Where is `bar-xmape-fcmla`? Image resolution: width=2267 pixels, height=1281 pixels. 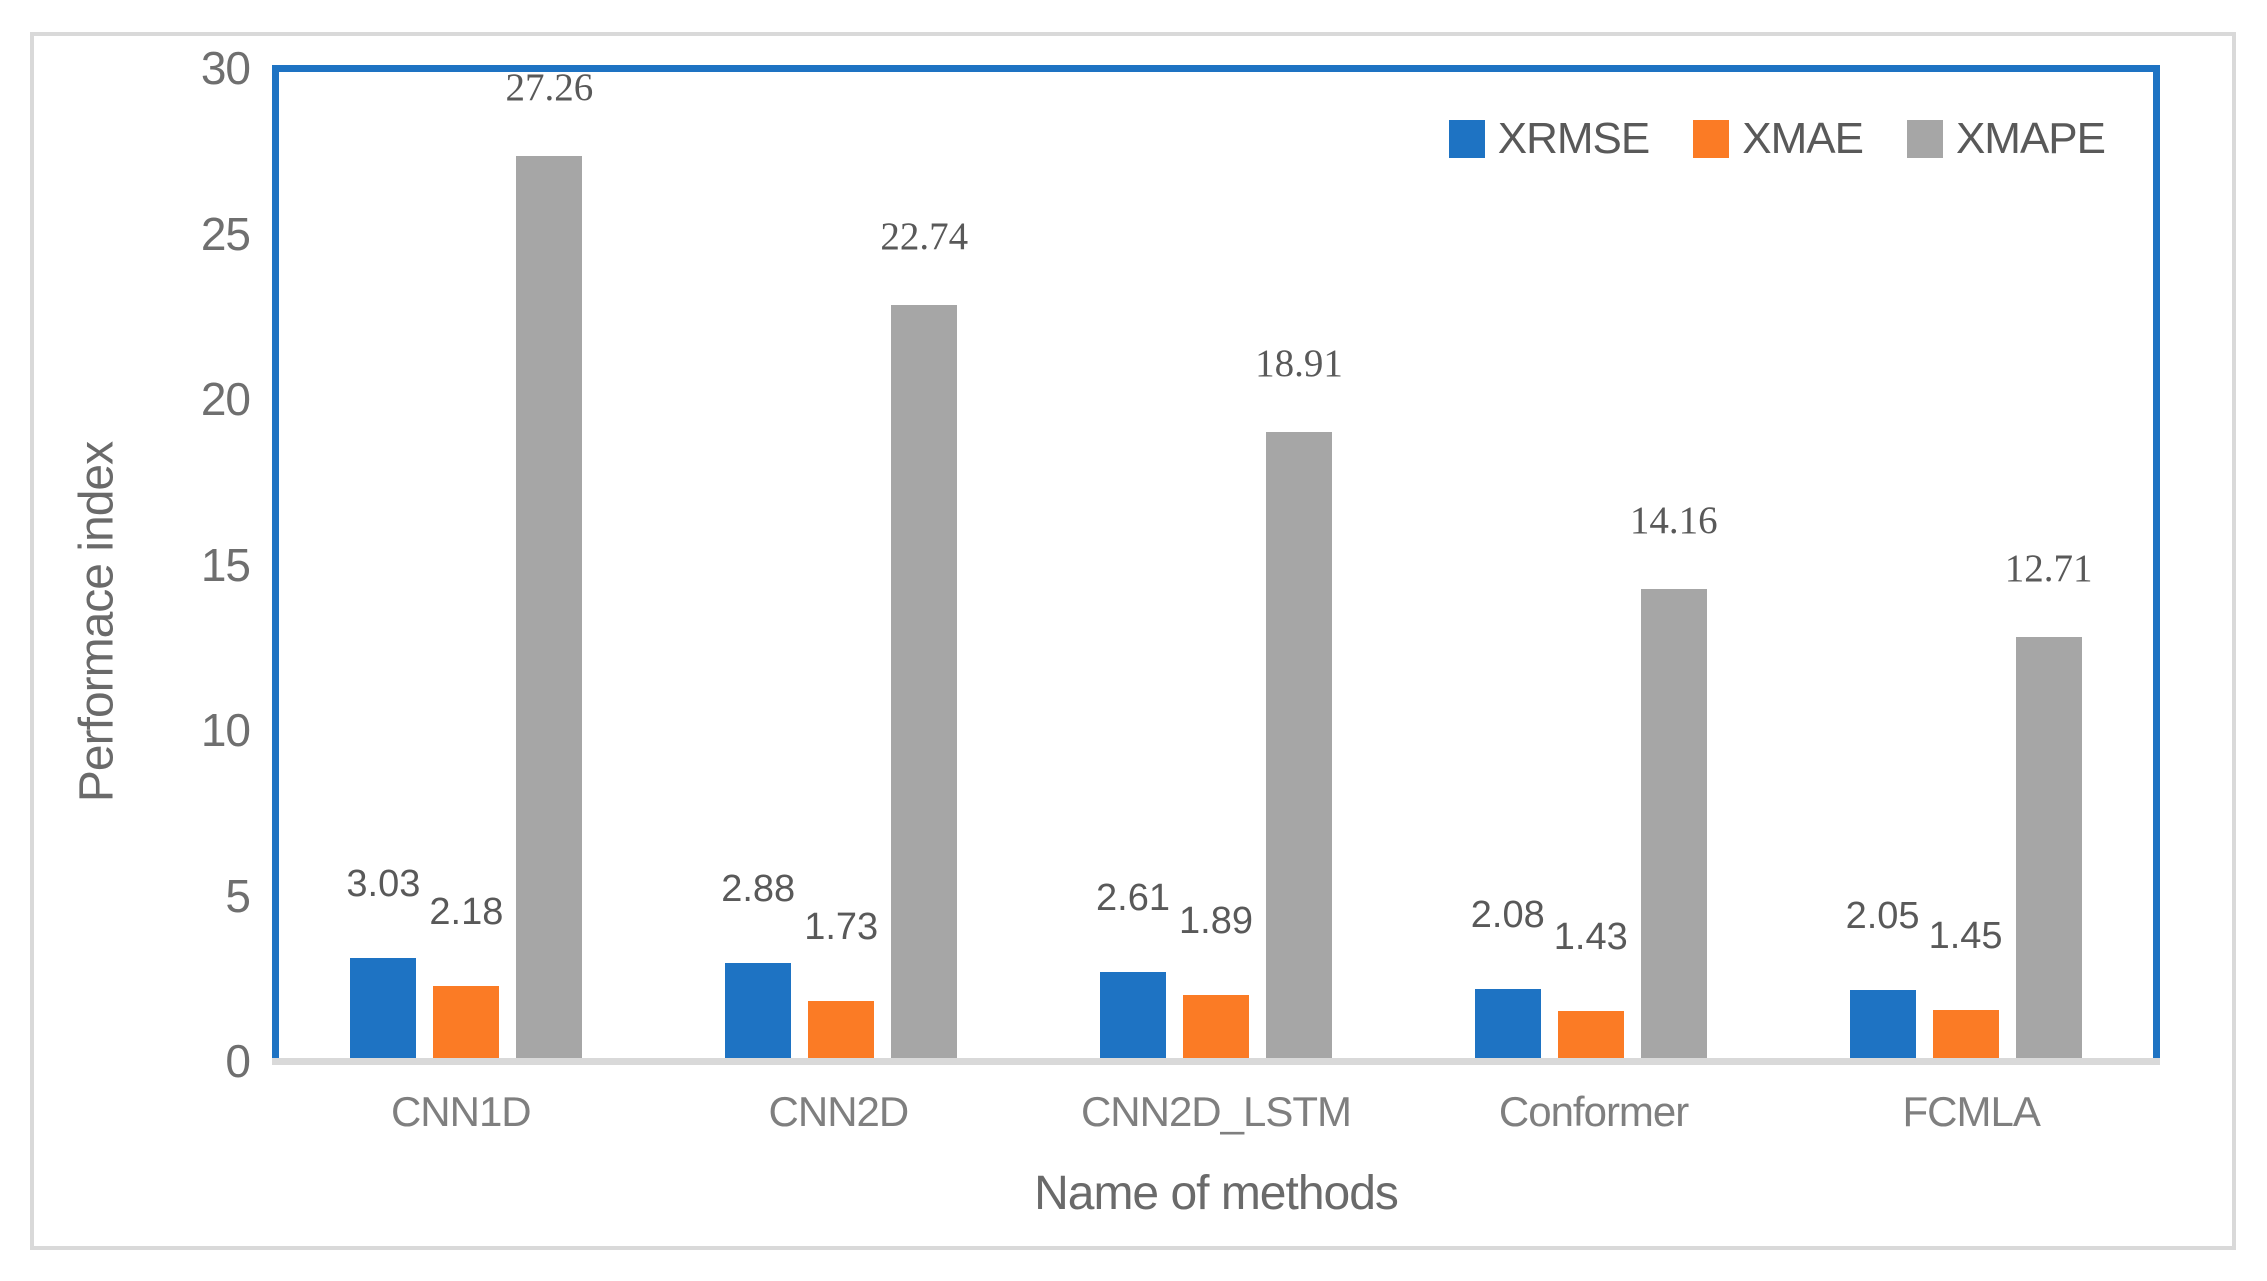 bar-xmape-fcmla is located at coordinates (2048, 847).